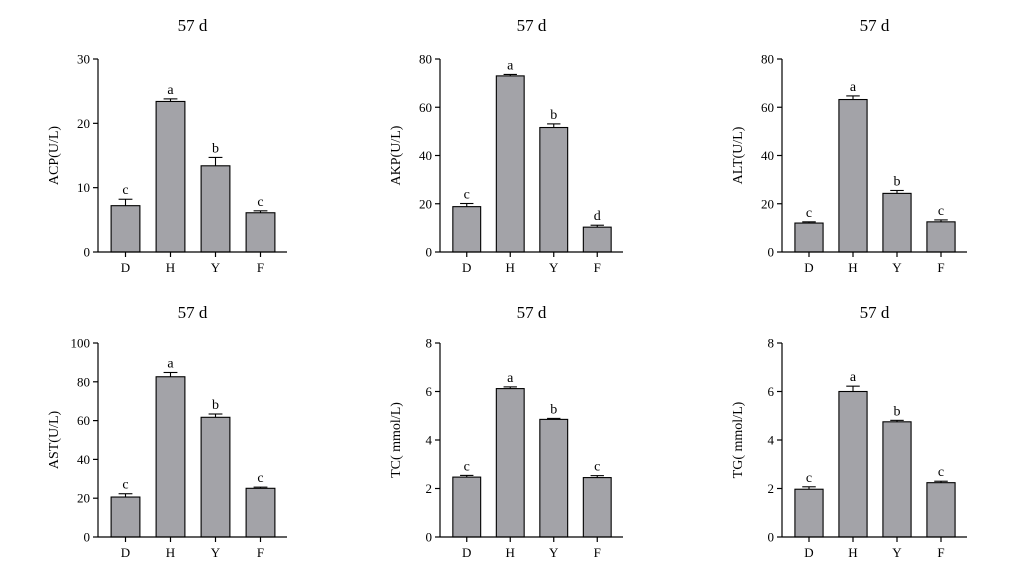 The image size is (1022, 584). I want to click on y-axis-label: TC( mmol/L), so click(396, 440).